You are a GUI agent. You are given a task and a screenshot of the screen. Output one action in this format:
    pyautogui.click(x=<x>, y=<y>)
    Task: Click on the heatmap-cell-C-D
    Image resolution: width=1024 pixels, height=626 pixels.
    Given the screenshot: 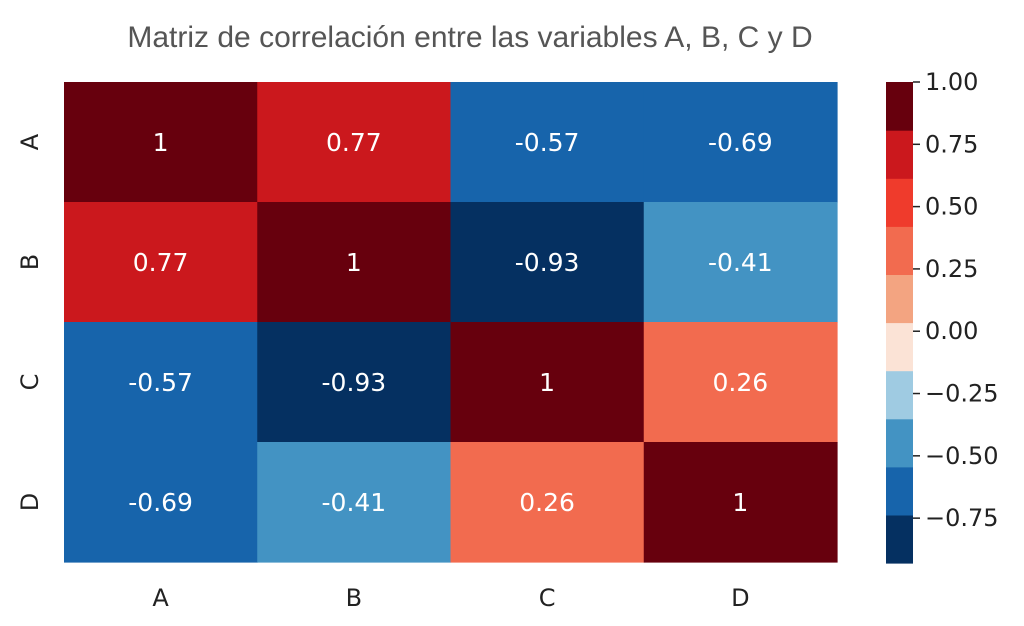 What is the action you would take?
    pyautogui.click(x=740, y=382)
    